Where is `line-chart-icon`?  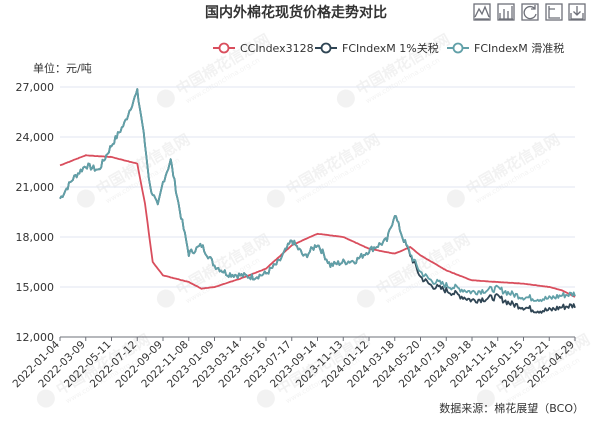
line-chart-icon is located at coordinates (482, 12).